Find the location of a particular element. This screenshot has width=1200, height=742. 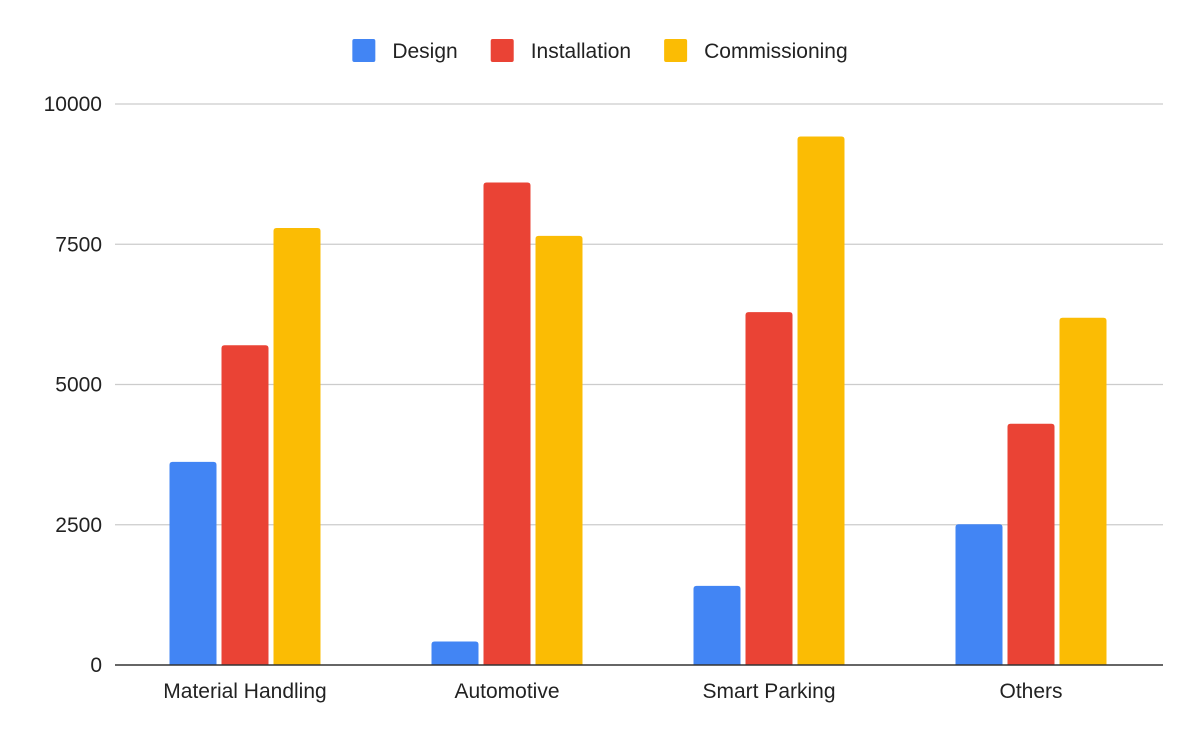

x-tick-label: Smart Parking is located at coordinates (768, 691).